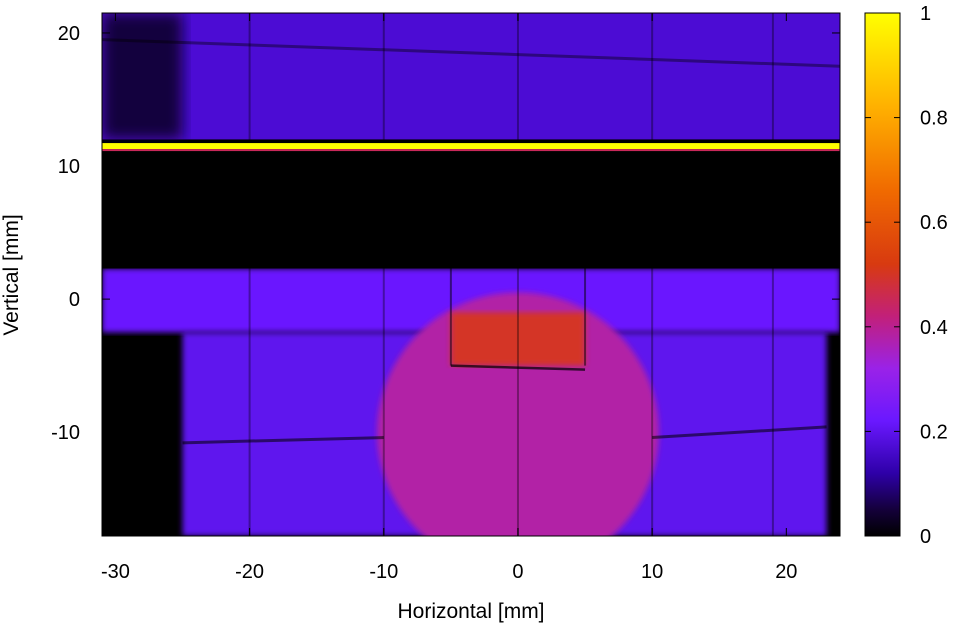 Image resolution: width=953 pixels, height=625 pixels. I want to click on colorbar-tick-label: 0.2, so click(934, 432).